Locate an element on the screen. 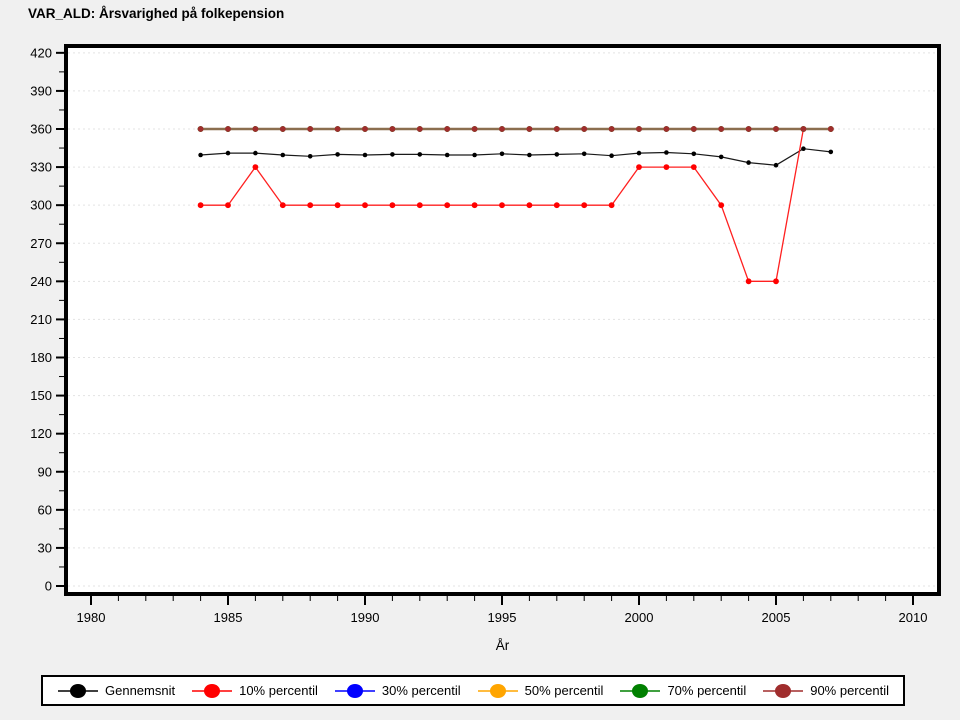  x-axis-label: År is located at coordinates (502, 645).